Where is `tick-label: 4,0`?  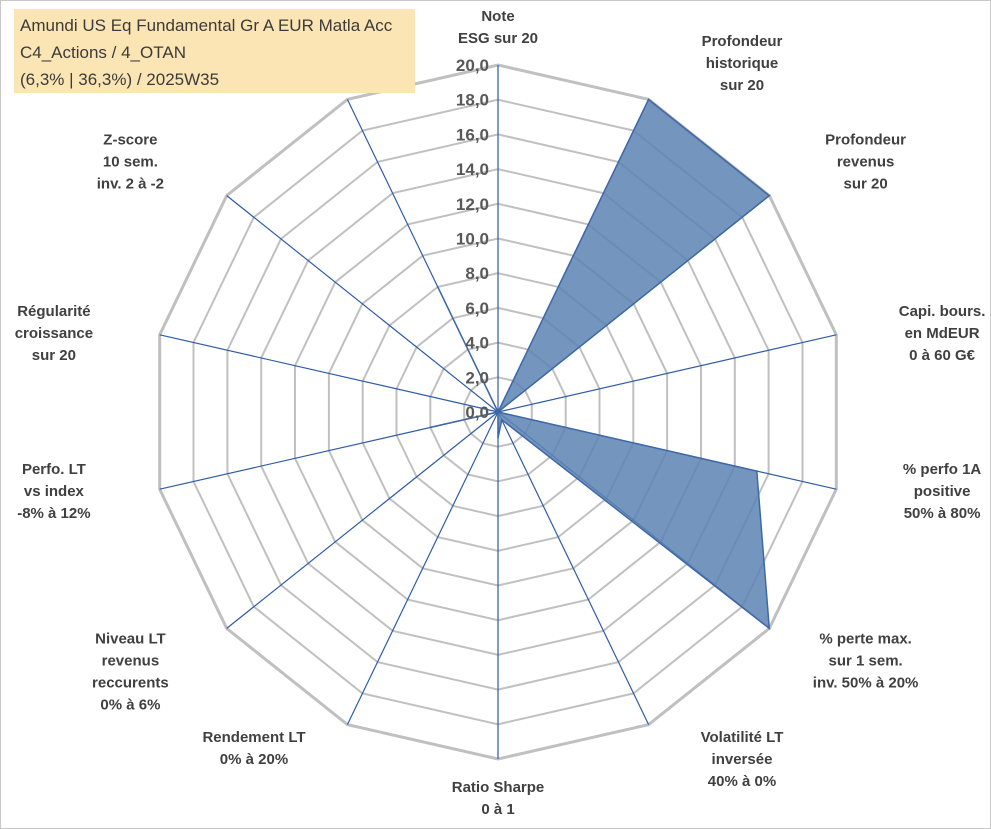
tick-label: 4,0 is located at coordinates (477, 343).